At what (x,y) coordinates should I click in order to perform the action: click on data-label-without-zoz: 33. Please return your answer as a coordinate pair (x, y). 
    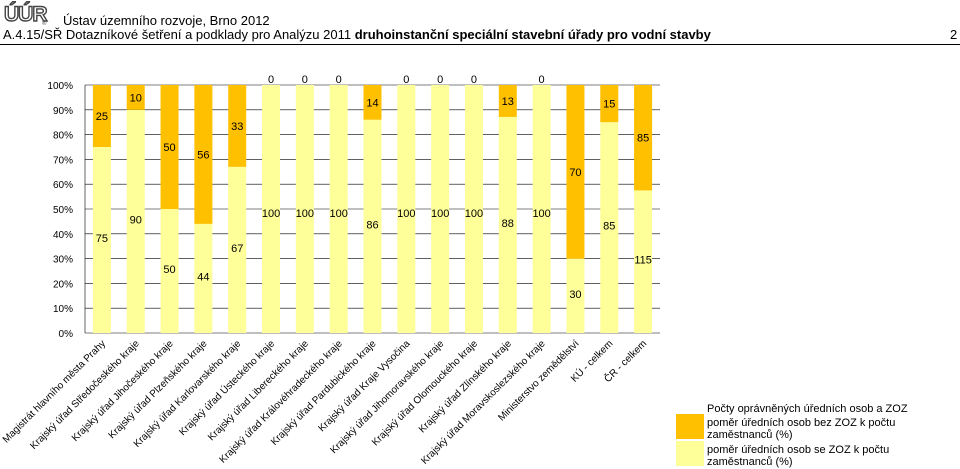
    Looking at the image, I should click on (237, 127).